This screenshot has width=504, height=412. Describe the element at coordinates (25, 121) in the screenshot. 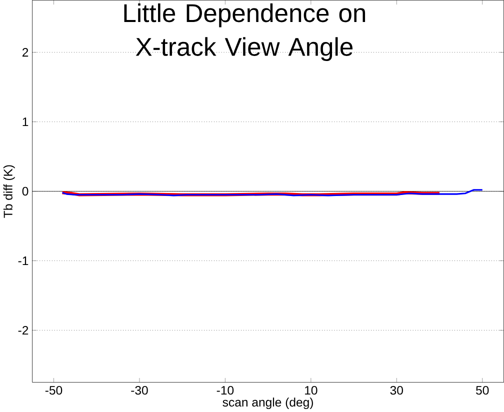

I see `y-tick-label: 1` at that location.